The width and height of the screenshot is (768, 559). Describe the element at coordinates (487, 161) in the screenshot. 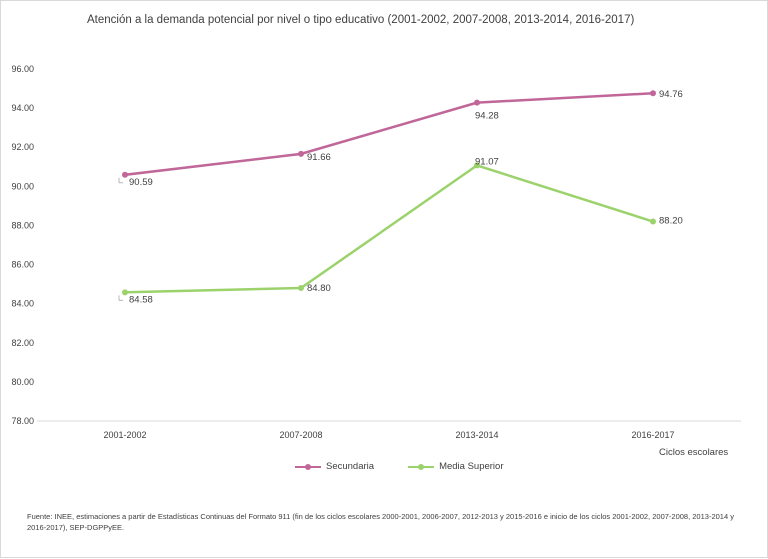

I see `data-label-media-superior: 91.07` at that location.